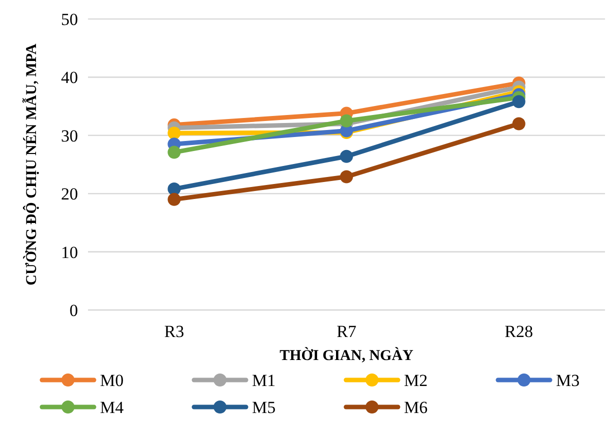  Describe the element at coordinates (519, 331) in the screenshot. I see `x-tick-label: R28` at that location.